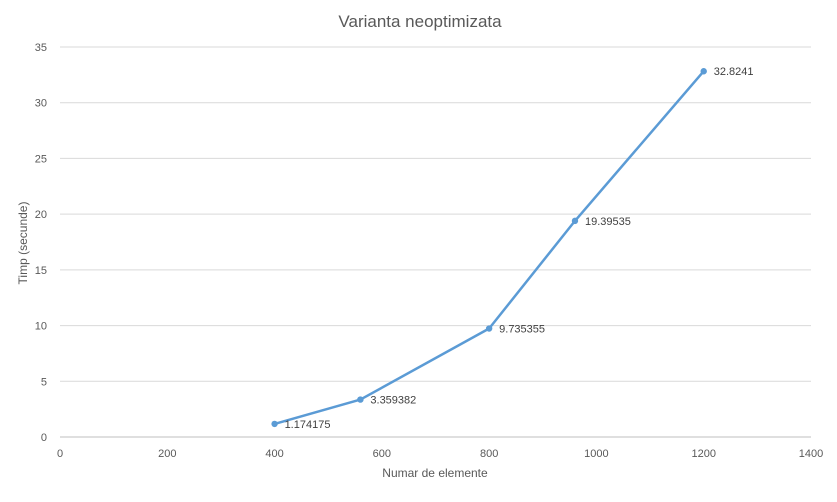  Describe the element at coordinates (44, 382) in the screenshot. I see `y-tick-label: 5` at that location.